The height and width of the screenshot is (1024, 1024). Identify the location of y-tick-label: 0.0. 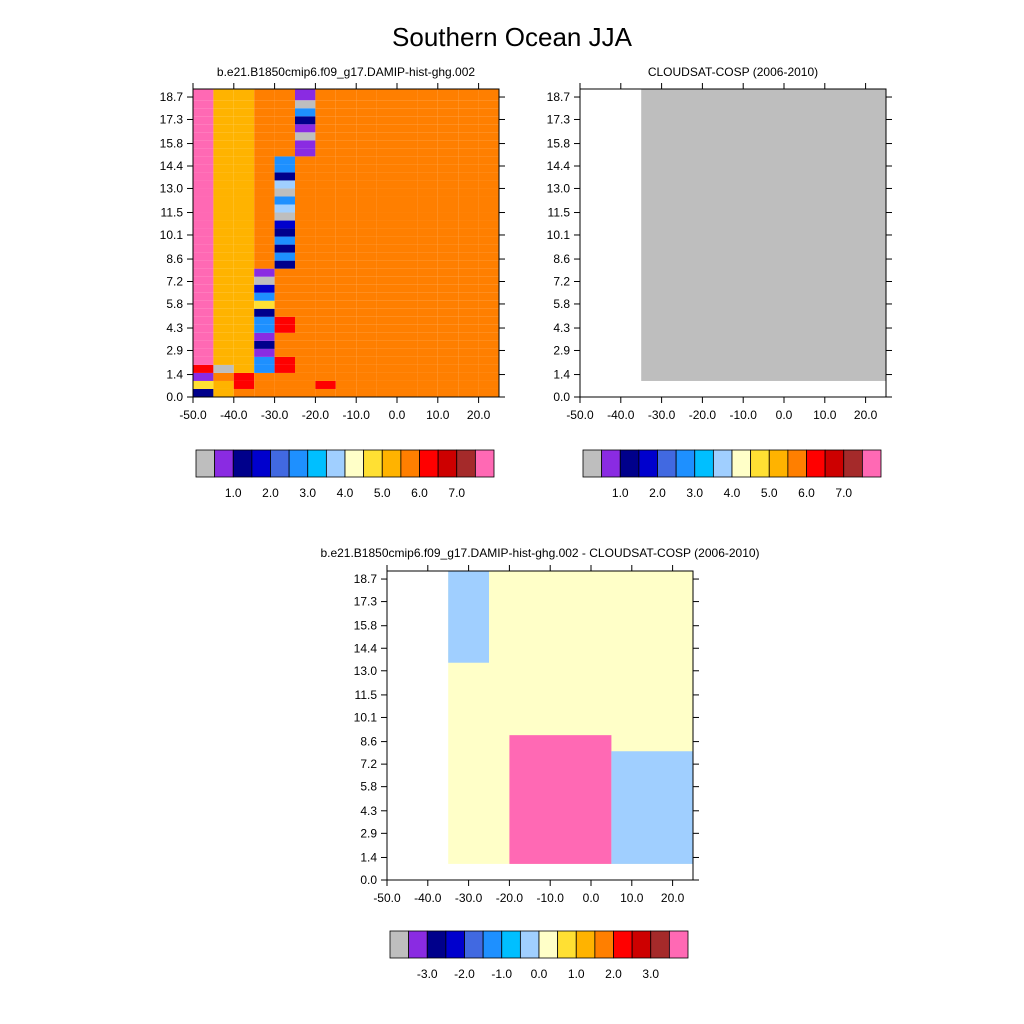
(174, 397).